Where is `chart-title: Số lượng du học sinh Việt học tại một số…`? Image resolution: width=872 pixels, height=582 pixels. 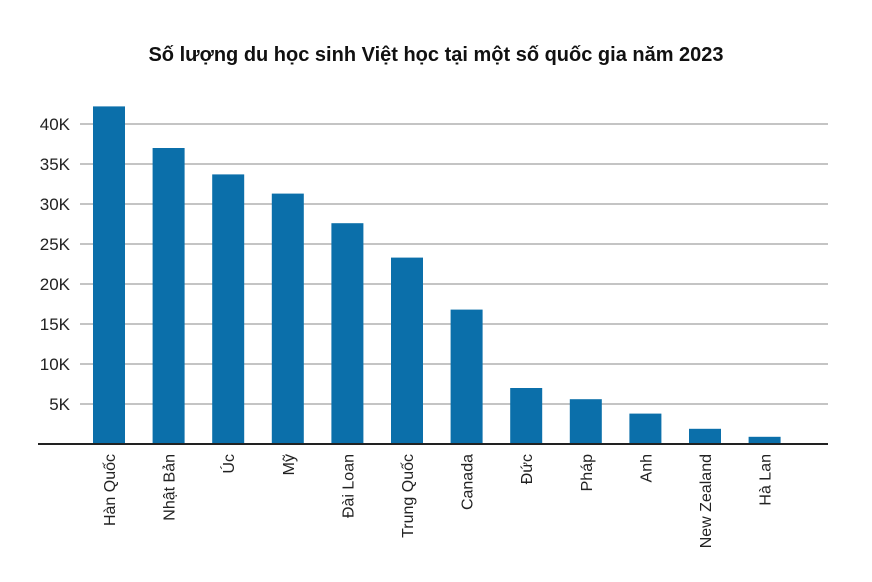
chart-title: Số lượng du học sinh Việt học tại một số… is located at coordinates (436, 55).